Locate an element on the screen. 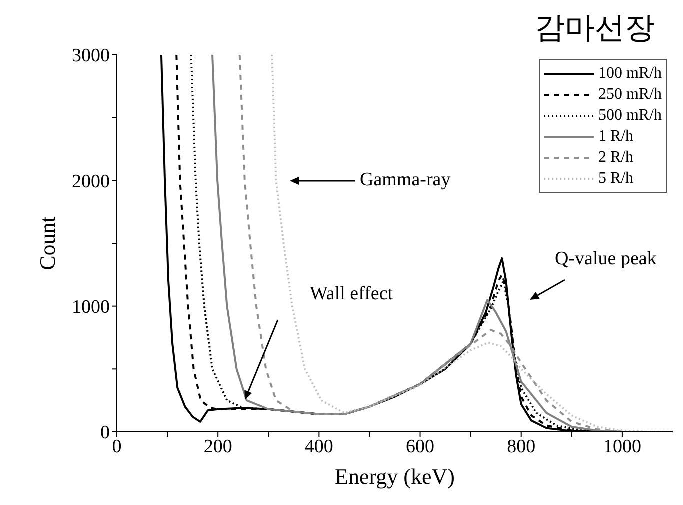 This screenshot has width=683, height=505. x-tick-label: 600 is located at coordinates (420, 447).